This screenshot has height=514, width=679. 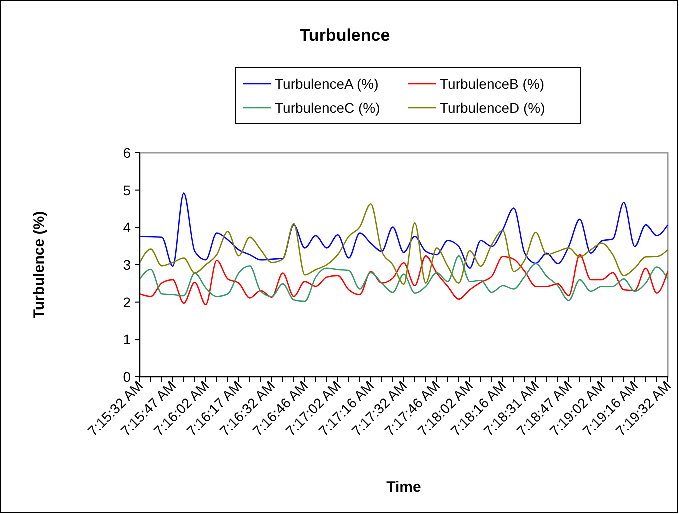 I want to click on y-tick-label: 2, so click(x=127, y=302).